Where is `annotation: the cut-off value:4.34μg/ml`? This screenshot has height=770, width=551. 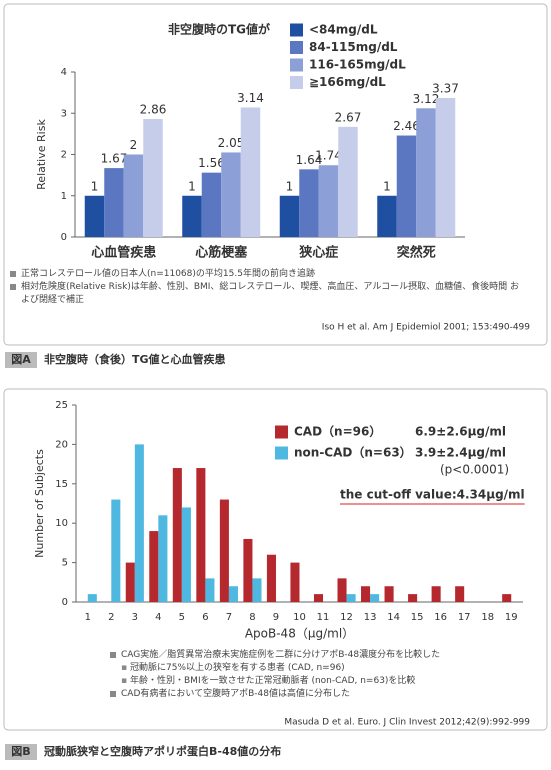
annotation: the cut-off value:4.34μg/ml is located at coordinates (432, 495).